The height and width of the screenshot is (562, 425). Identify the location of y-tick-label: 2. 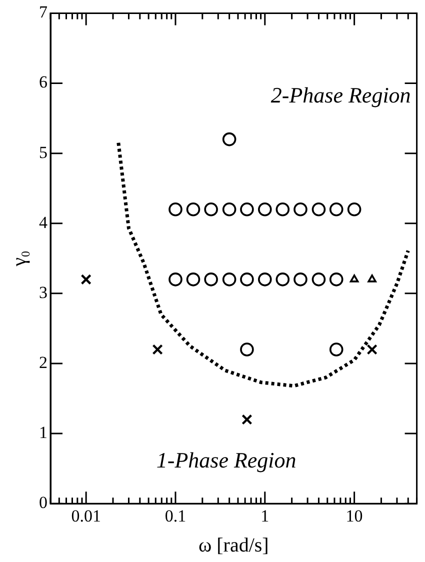
(43, 362).